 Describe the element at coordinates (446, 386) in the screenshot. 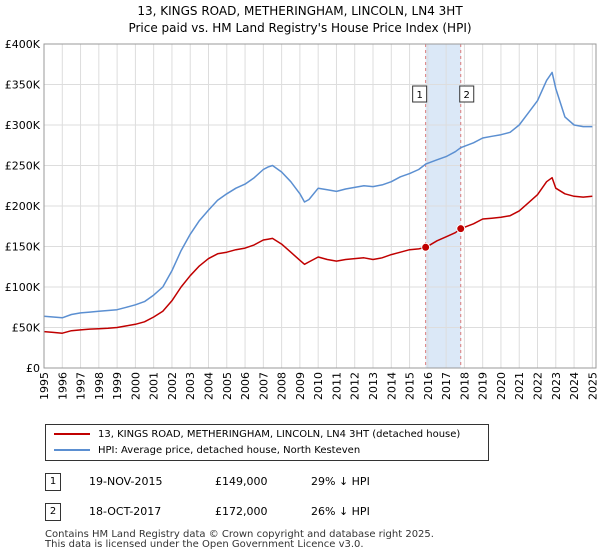

I see `x-tick-label: 2017` at that location.